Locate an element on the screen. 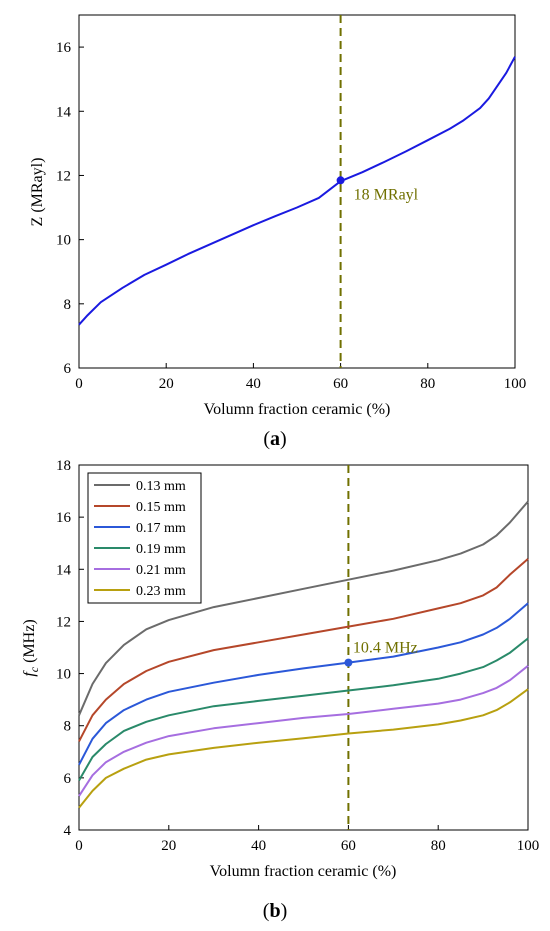  panel-a-caption: (a) is located at coordinates (274, 439).